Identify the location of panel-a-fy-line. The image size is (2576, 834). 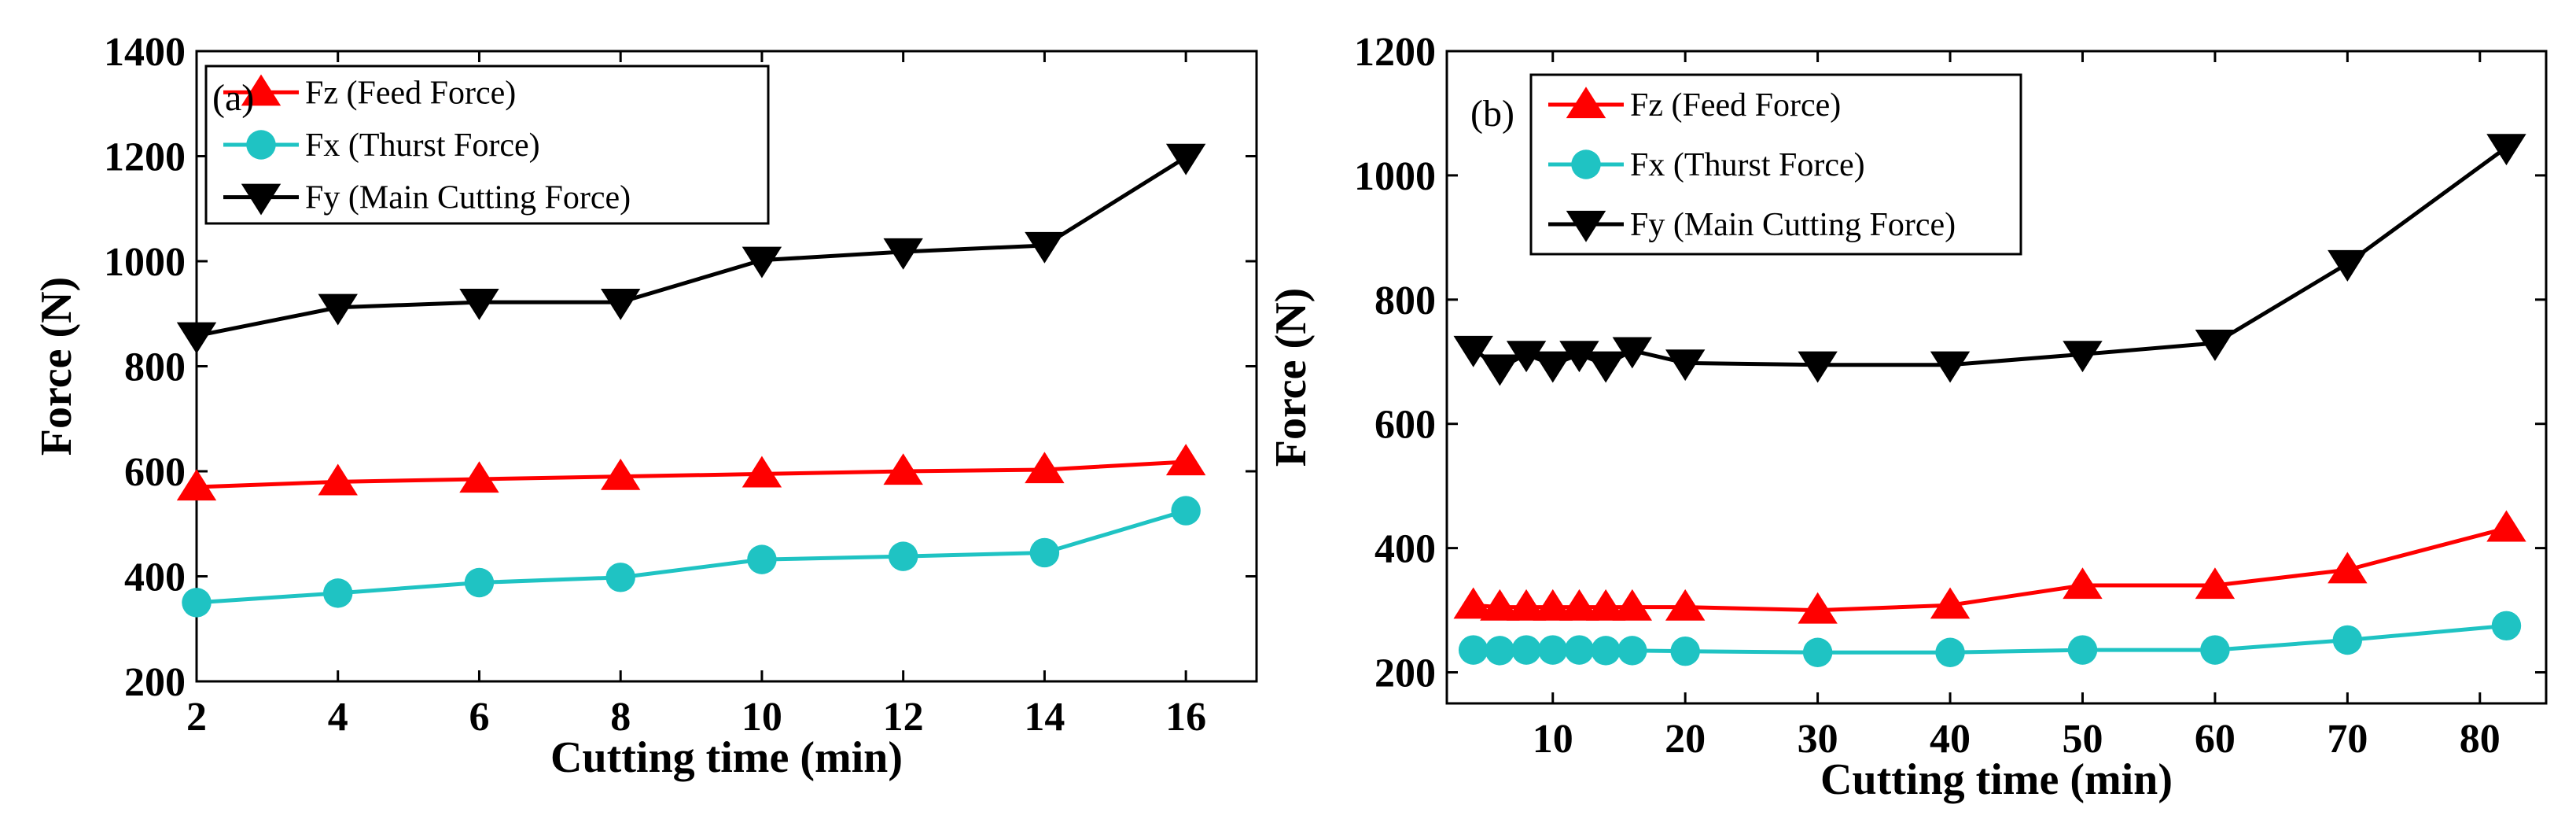
(691, 247).